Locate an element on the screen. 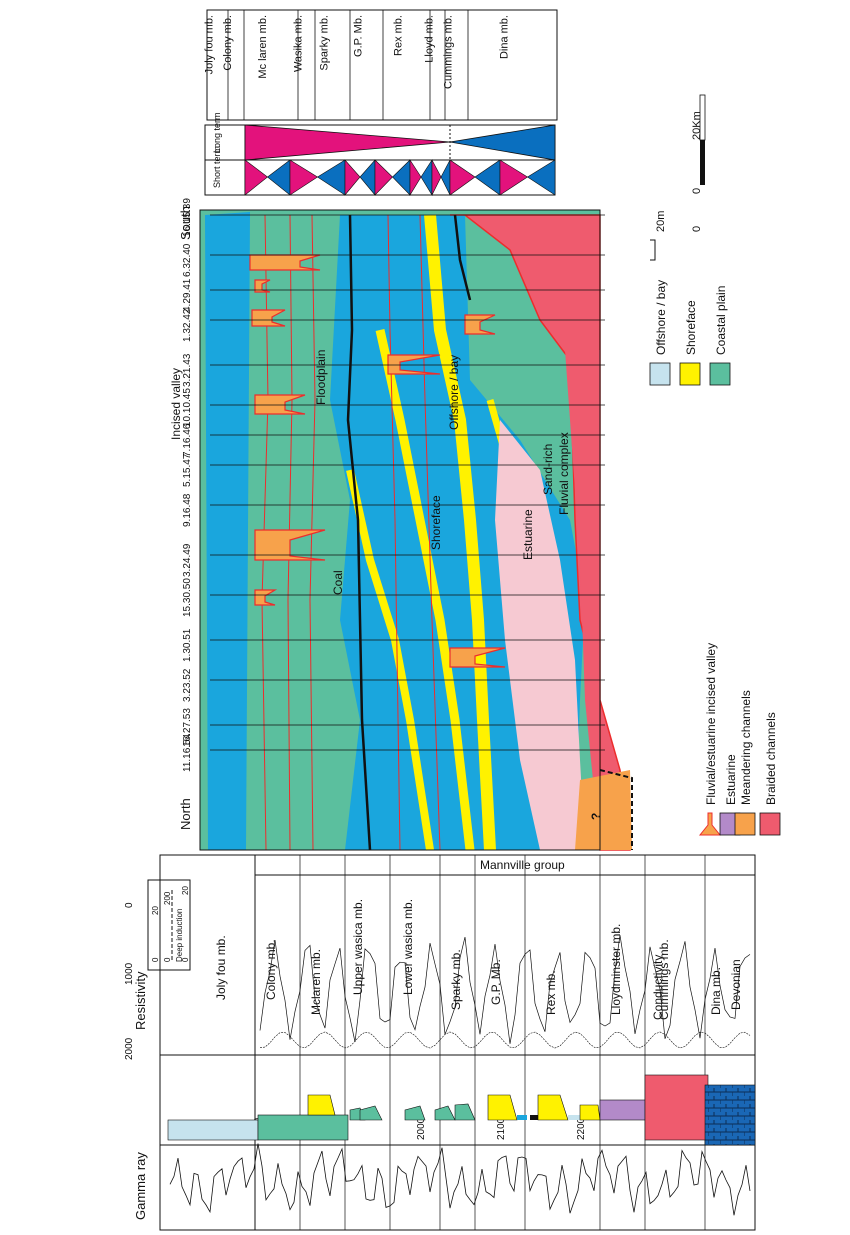 The image size is (850, 1235). legend-label: Meandering channels is located at coordinates (746, 747).